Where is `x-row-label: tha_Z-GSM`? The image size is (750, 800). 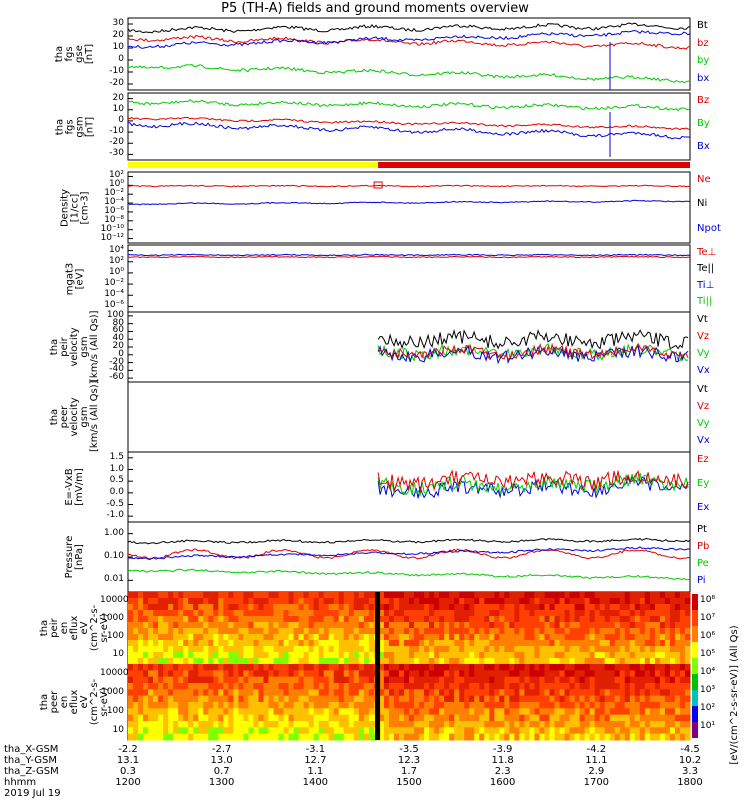 x-row-label: tha_Z-GSM is located at coordinates (31, 771).